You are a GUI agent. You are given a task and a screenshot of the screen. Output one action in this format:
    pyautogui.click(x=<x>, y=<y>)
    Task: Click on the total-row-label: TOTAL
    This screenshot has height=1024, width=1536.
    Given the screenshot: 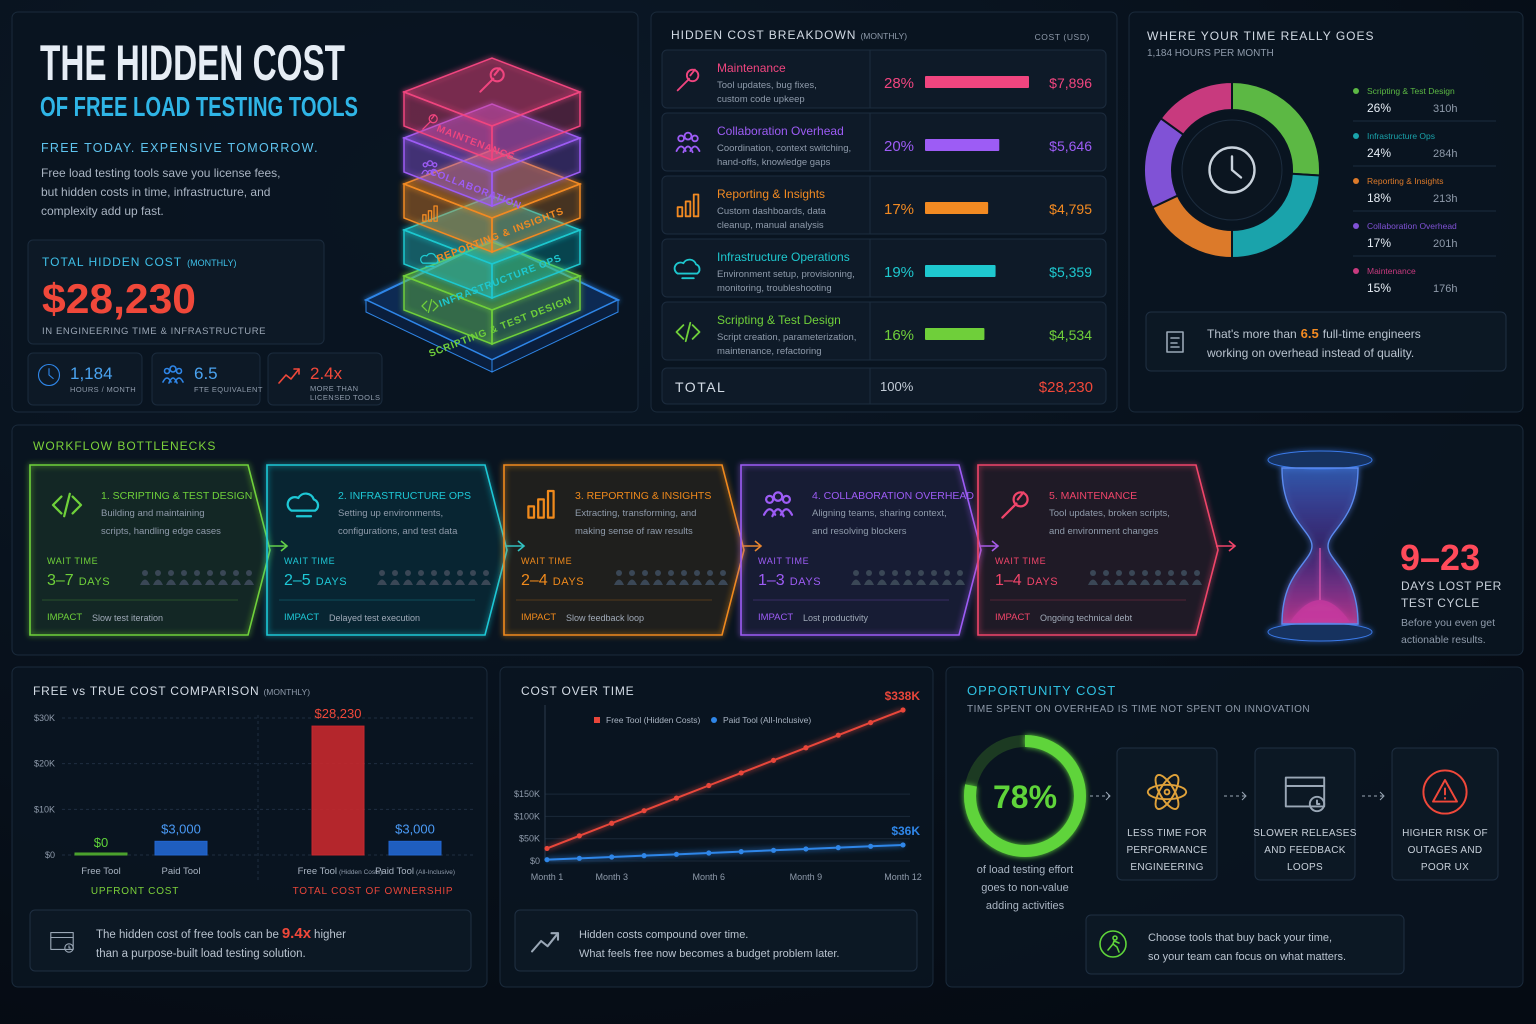 What is the action you would take?
    pyautogui.click(x=700, y=387)
    